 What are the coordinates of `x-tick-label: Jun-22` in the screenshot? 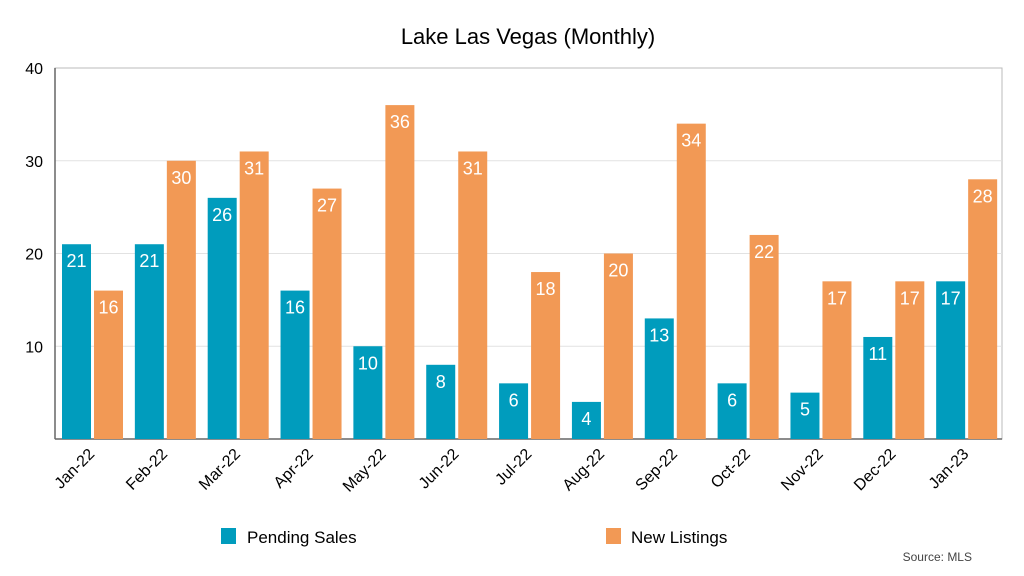 It's located at (439, 469).